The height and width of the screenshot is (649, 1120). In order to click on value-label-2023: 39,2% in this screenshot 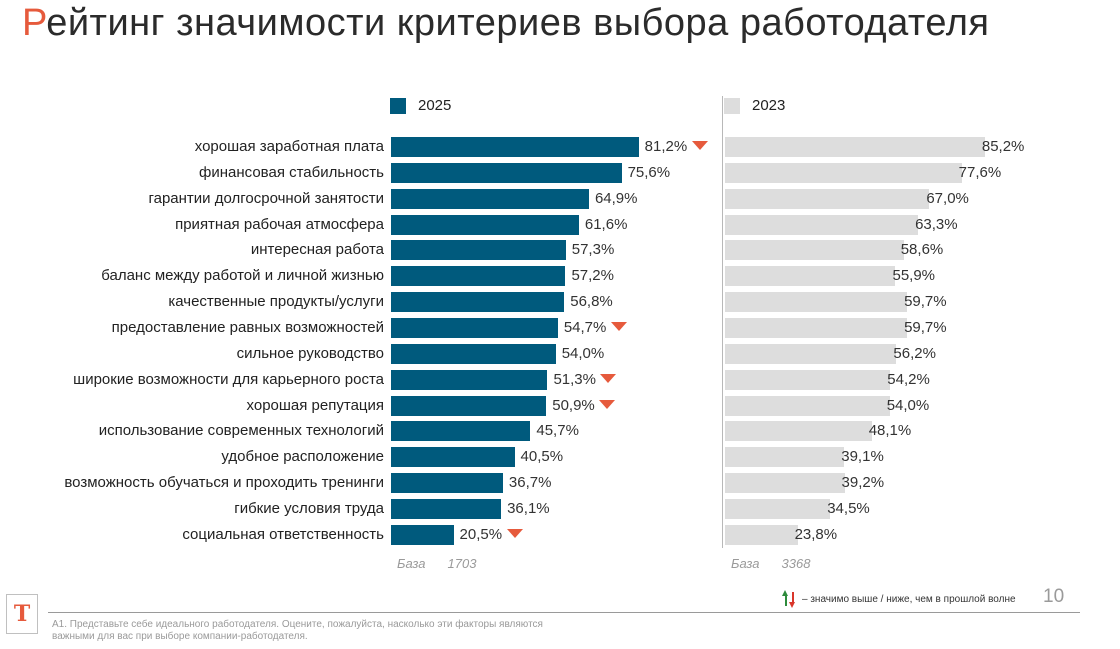, I will do `click(863, 483)`.